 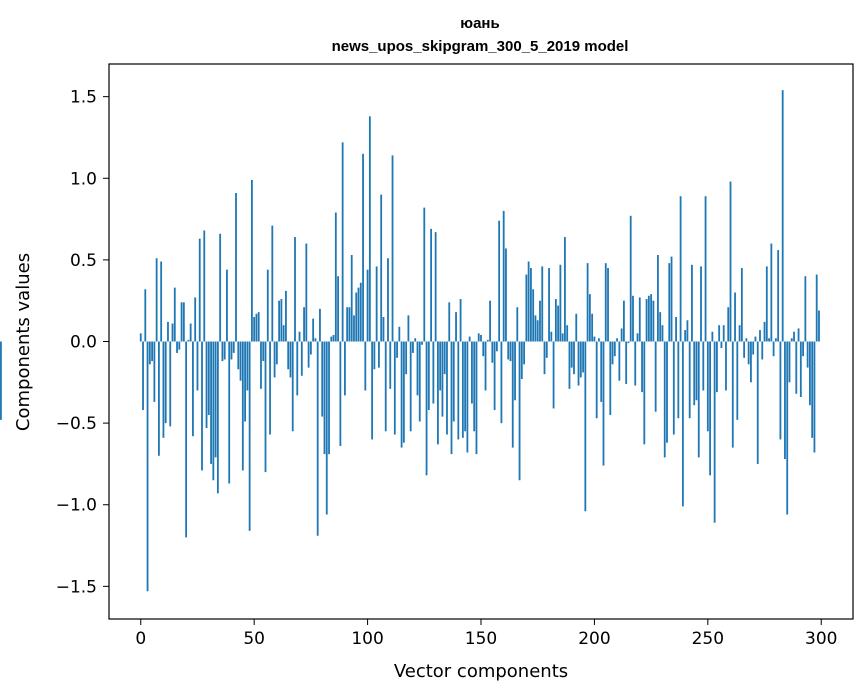 I want to click on y-tick-label: 0.5, so click(x=83, y=261).